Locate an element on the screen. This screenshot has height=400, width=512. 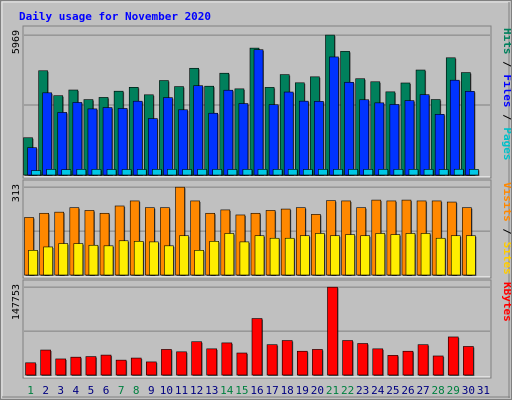
bar-files: Files 24: 3078 is located at coordinates (379, 139).